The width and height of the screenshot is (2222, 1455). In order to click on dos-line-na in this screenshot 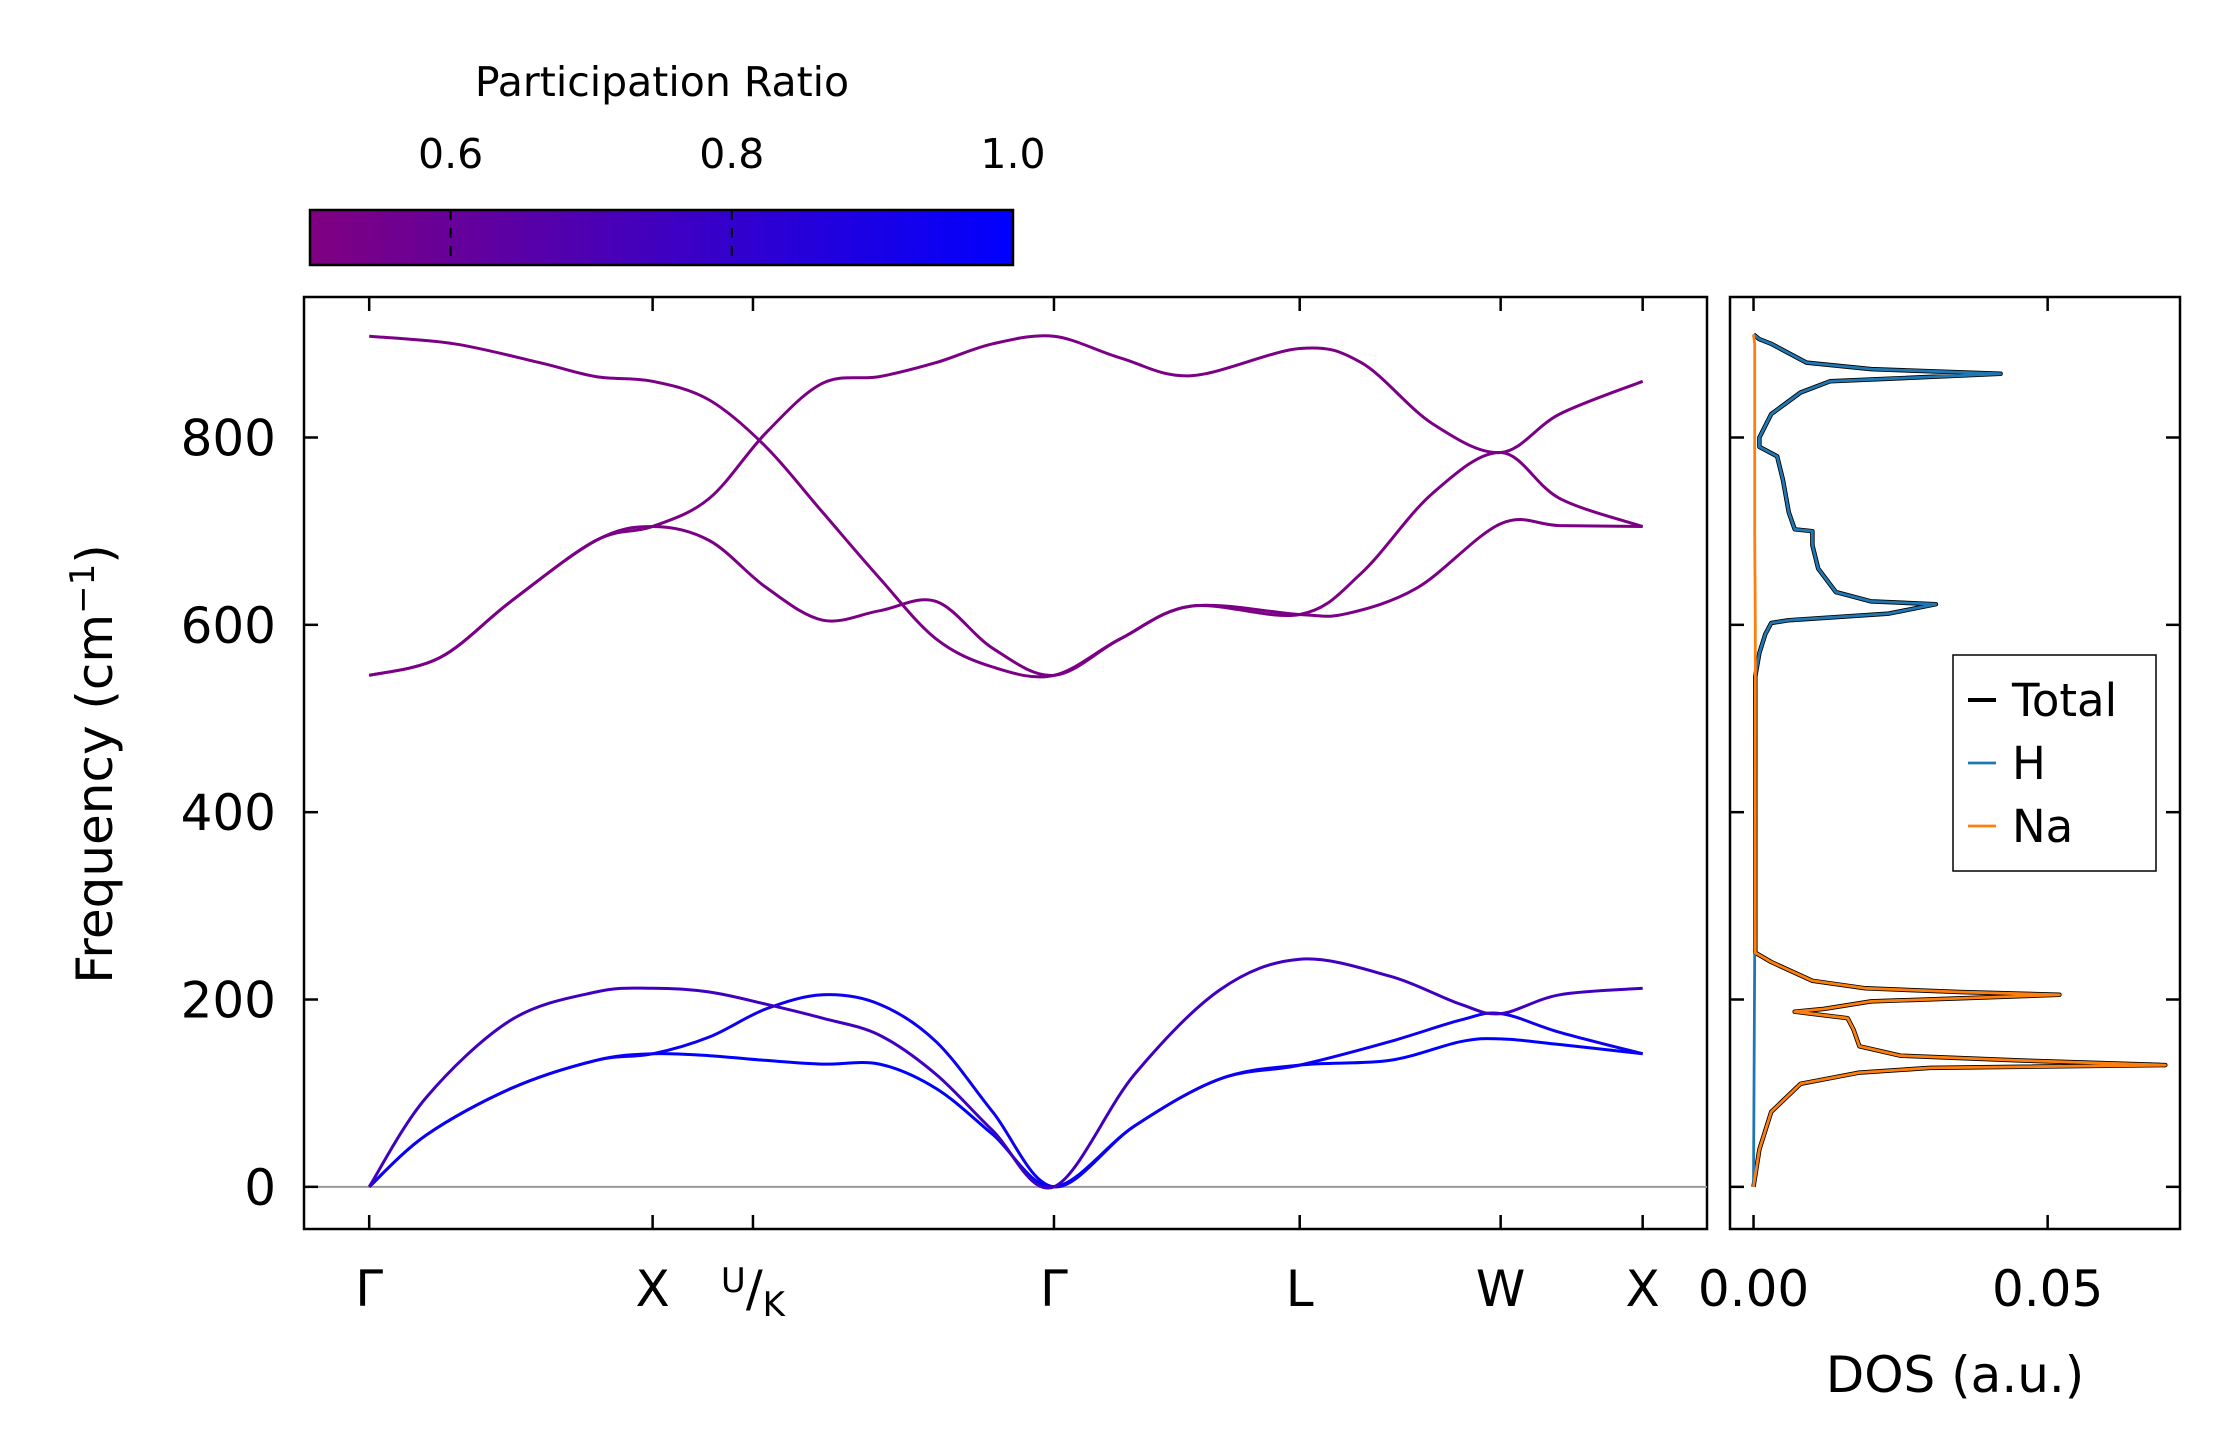, I will do `click(1959, 761)`.